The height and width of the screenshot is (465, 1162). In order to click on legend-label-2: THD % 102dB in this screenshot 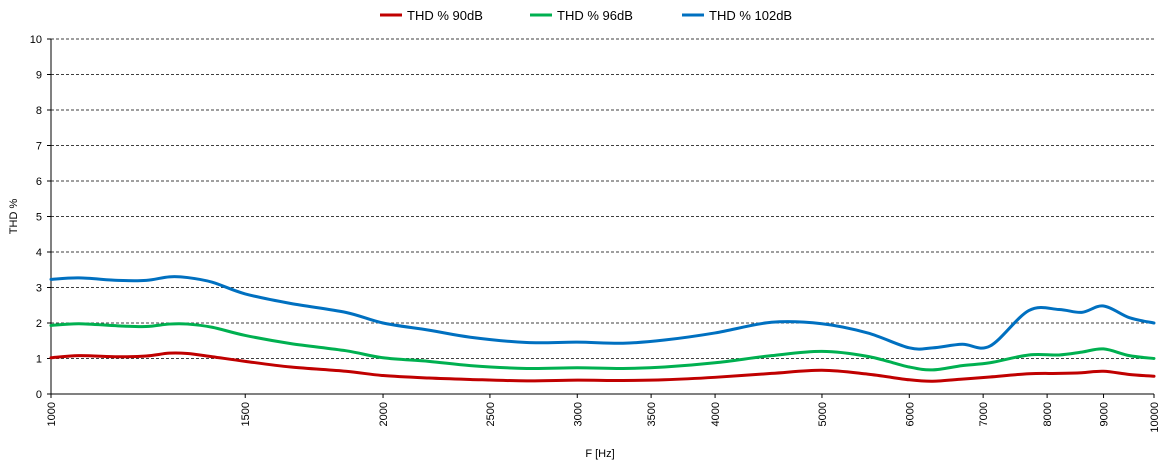, I will do `click(750, 15)`.